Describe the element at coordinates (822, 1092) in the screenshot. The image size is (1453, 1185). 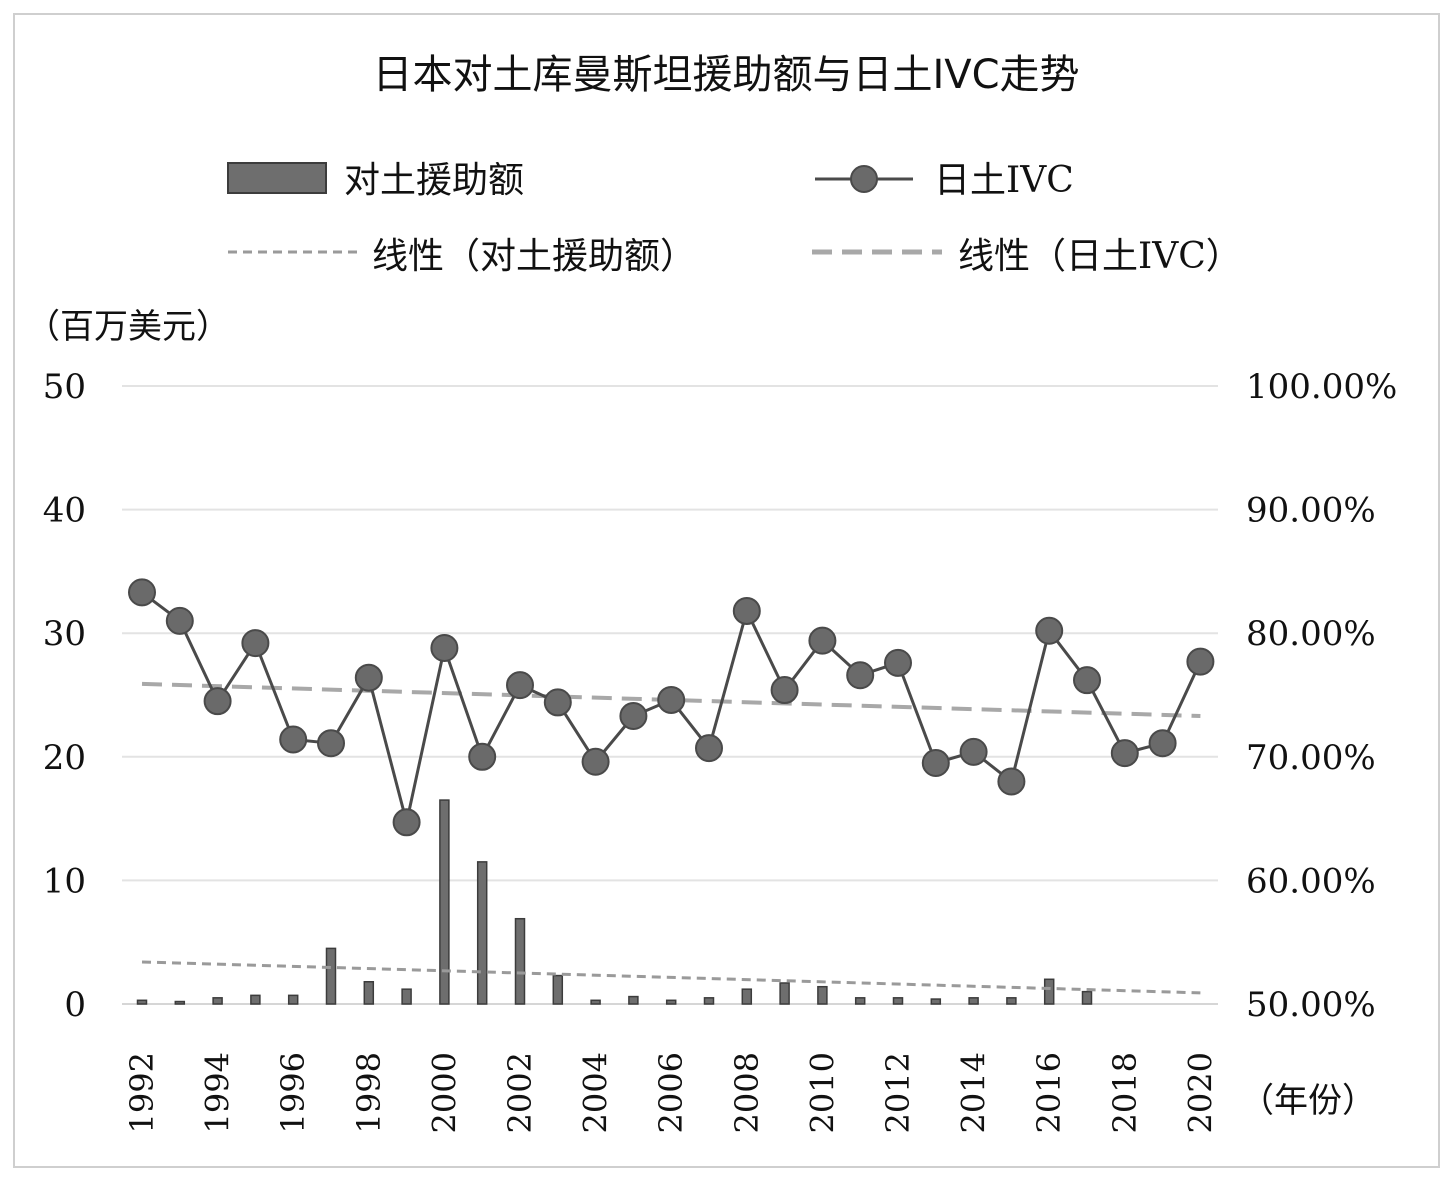
I see `x-tick-label: 2010` at that location.